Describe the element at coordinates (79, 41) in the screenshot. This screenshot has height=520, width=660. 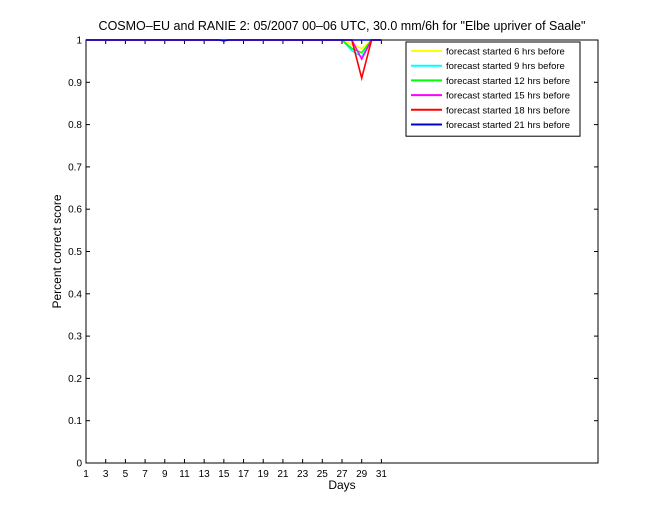
I see `y-tick-label: 1` at that location.